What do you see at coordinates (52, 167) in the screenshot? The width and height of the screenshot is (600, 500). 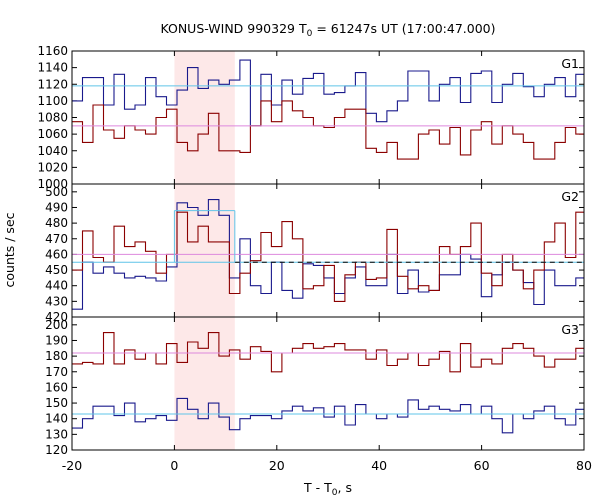 I see `y-tick-label: 1020` at bounding box center [52, 167].